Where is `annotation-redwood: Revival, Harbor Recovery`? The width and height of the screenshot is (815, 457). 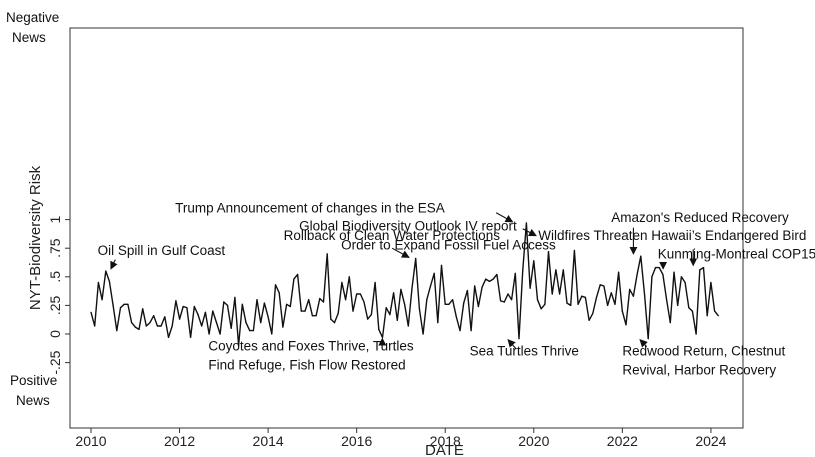
annotation-redwood: Revival, Harbor Recovery is located at coordinates (699, 370).